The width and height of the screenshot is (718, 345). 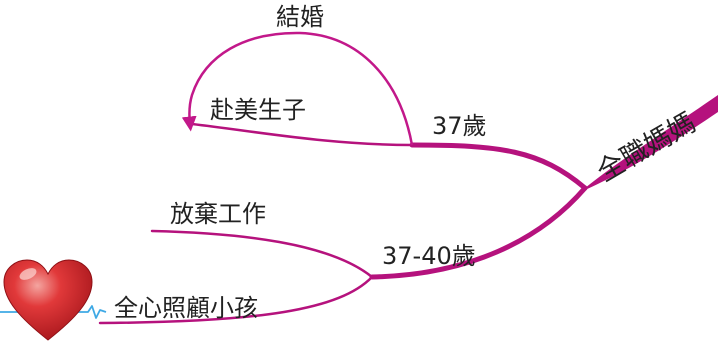 I want to click on node-jiehun-label: 結婚, so click(x=300, y=17).